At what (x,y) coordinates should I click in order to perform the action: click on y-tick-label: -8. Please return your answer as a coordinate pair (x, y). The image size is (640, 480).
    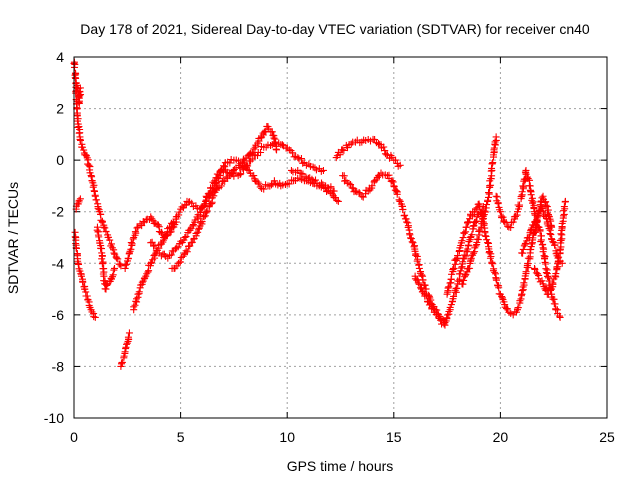
    Looking at the image, I should click on (58, 366).